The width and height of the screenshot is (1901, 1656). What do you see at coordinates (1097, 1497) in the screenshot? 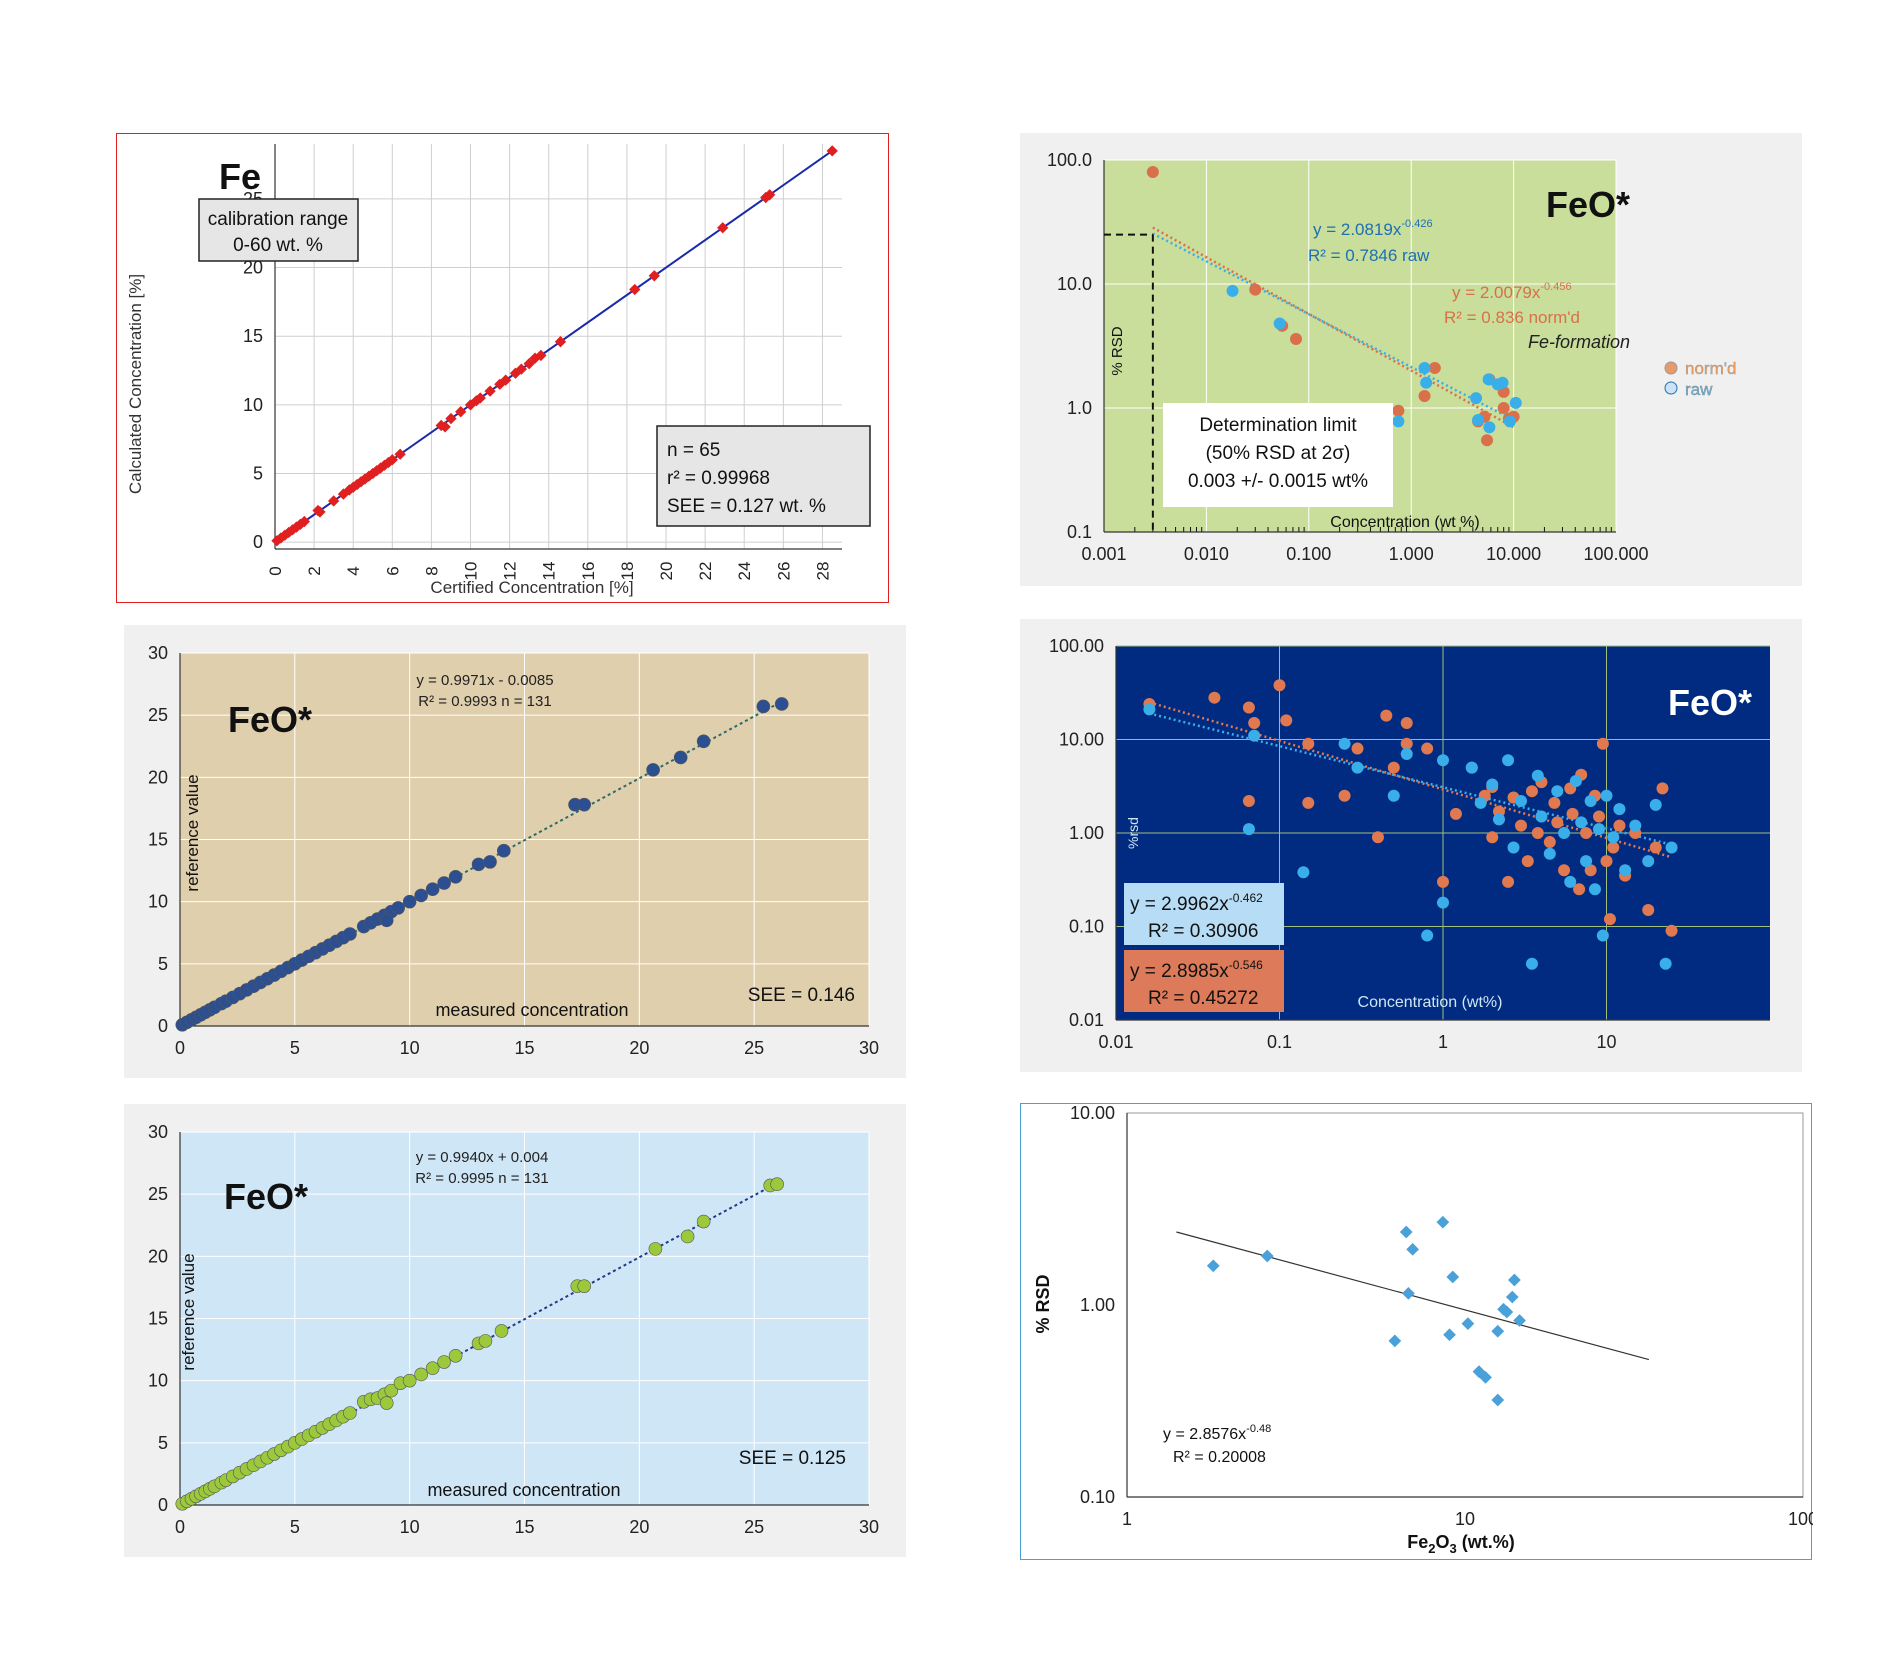
I see `y-tick-label: 0.10` at bounding box center [1097, 1497].